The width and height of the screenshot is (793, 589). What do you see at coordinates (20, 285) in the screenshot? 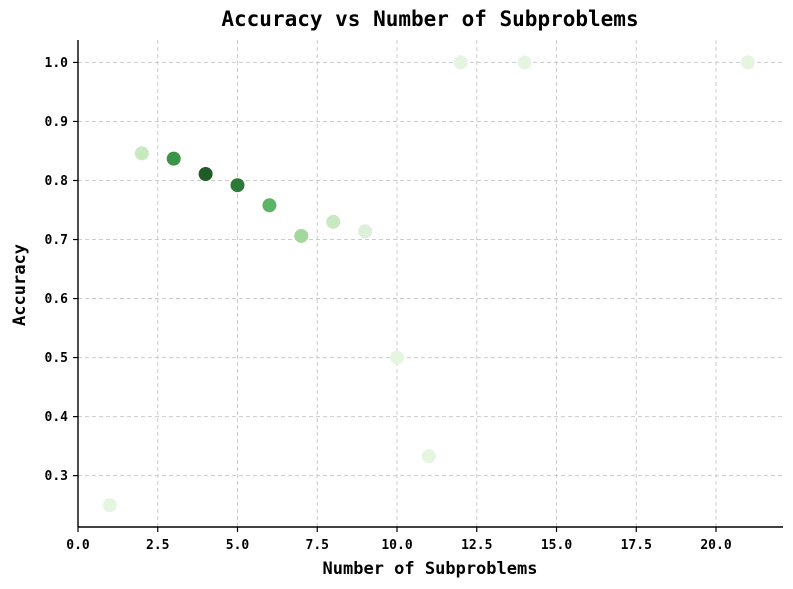
I see `y-axis-label: Accuracy` at bounding box center [20, 285].